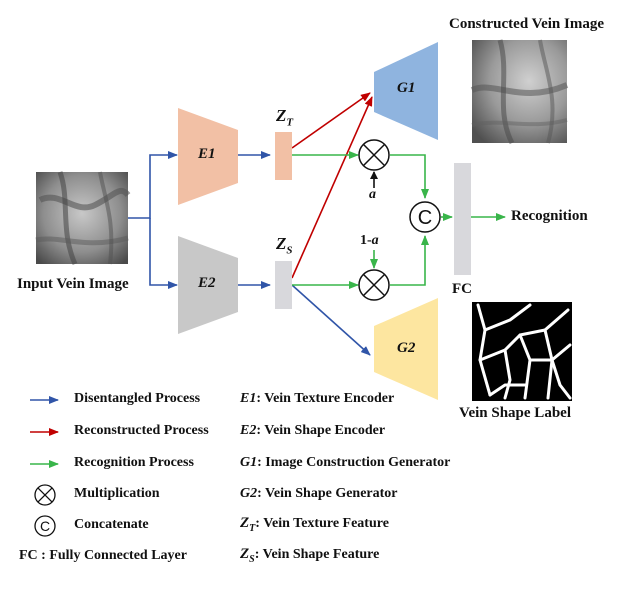 The image size is (627, 589). What do you see at coordinates (284, 245) in the screenshot?
I see `zs-label: ZS` at bounding box center [284, 245].